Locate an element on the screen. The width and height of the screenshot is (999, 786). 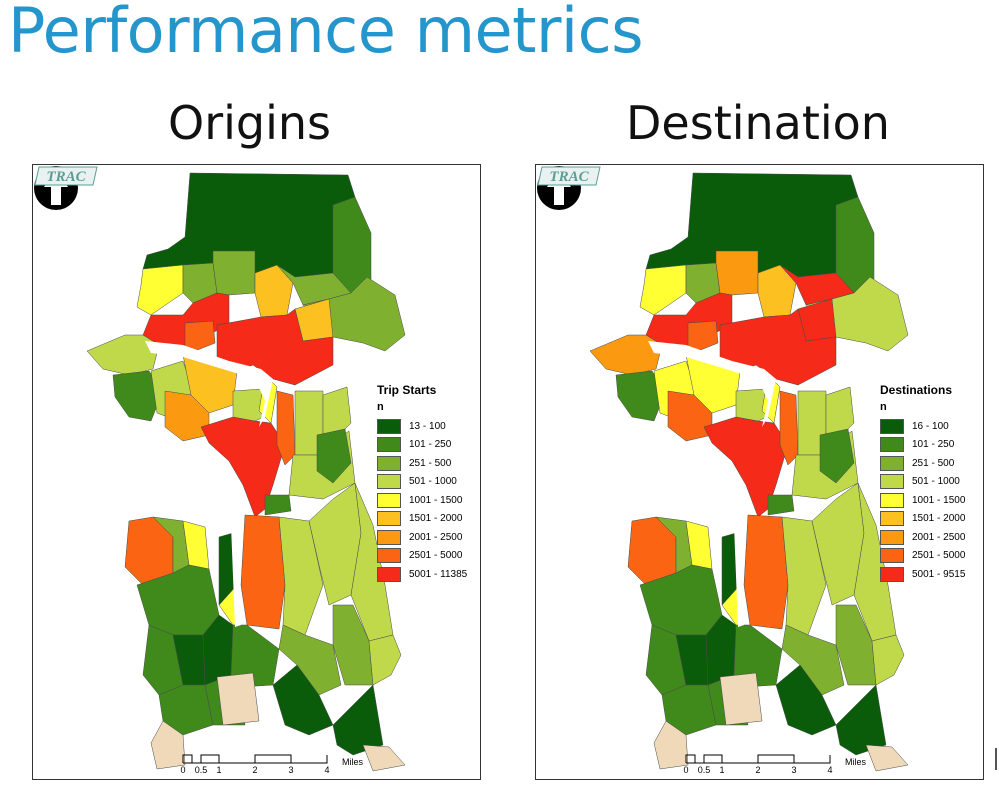
legend-label: 5001 - 9515 is located at coordinates (939, 574).